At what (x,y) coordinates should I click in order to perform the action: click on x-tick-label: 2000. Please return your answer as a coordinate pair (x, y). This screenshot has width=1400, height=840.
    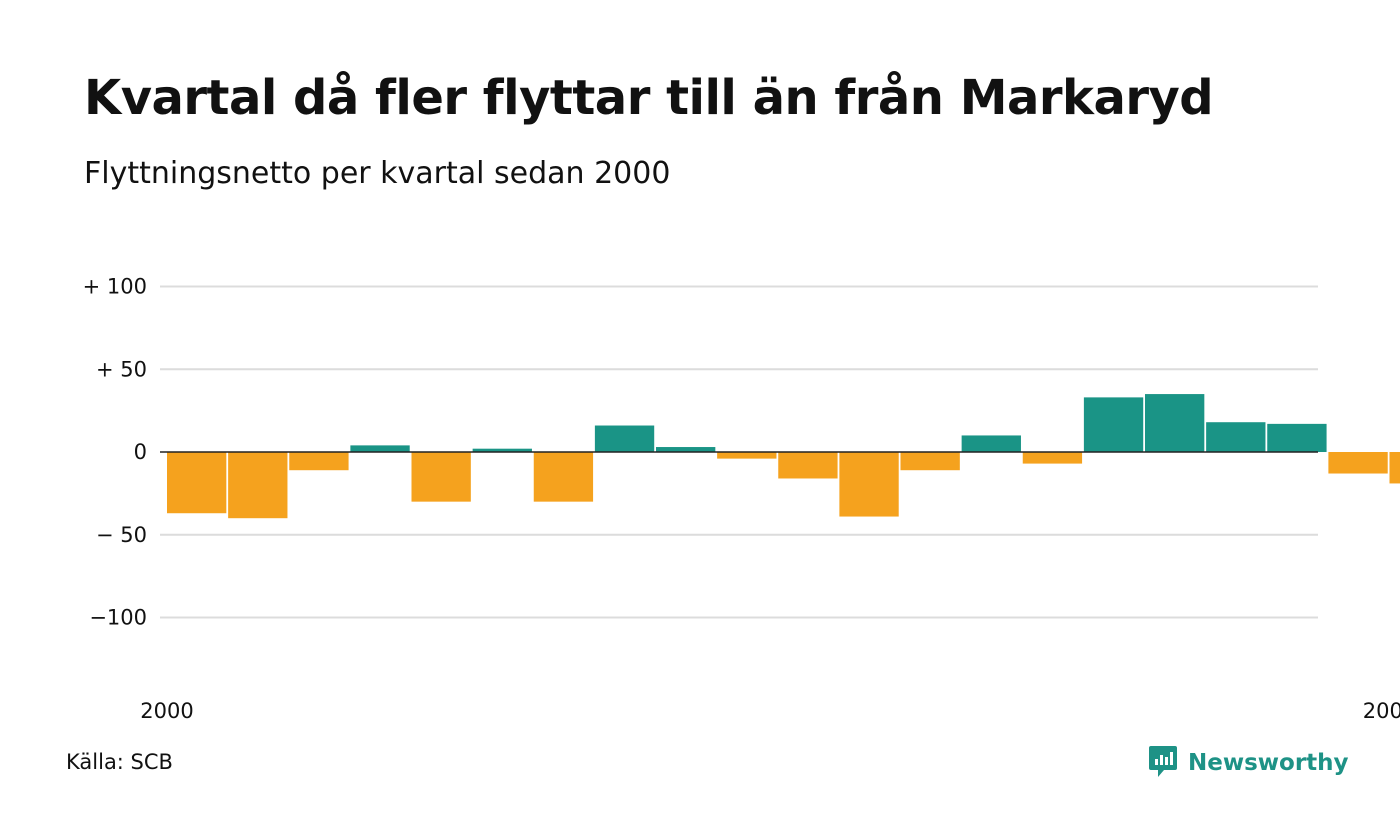
    Looking at the image, I should click on (166, 711).